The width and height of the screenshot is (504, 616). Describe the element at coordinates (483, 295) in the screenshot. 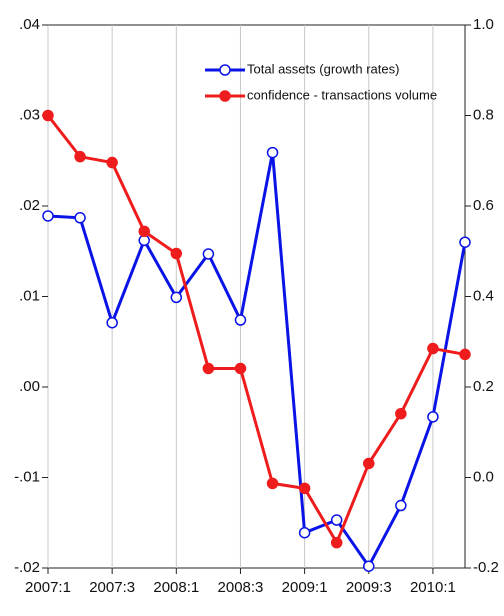

I see `y2-tick-label: 0.4` at that location.